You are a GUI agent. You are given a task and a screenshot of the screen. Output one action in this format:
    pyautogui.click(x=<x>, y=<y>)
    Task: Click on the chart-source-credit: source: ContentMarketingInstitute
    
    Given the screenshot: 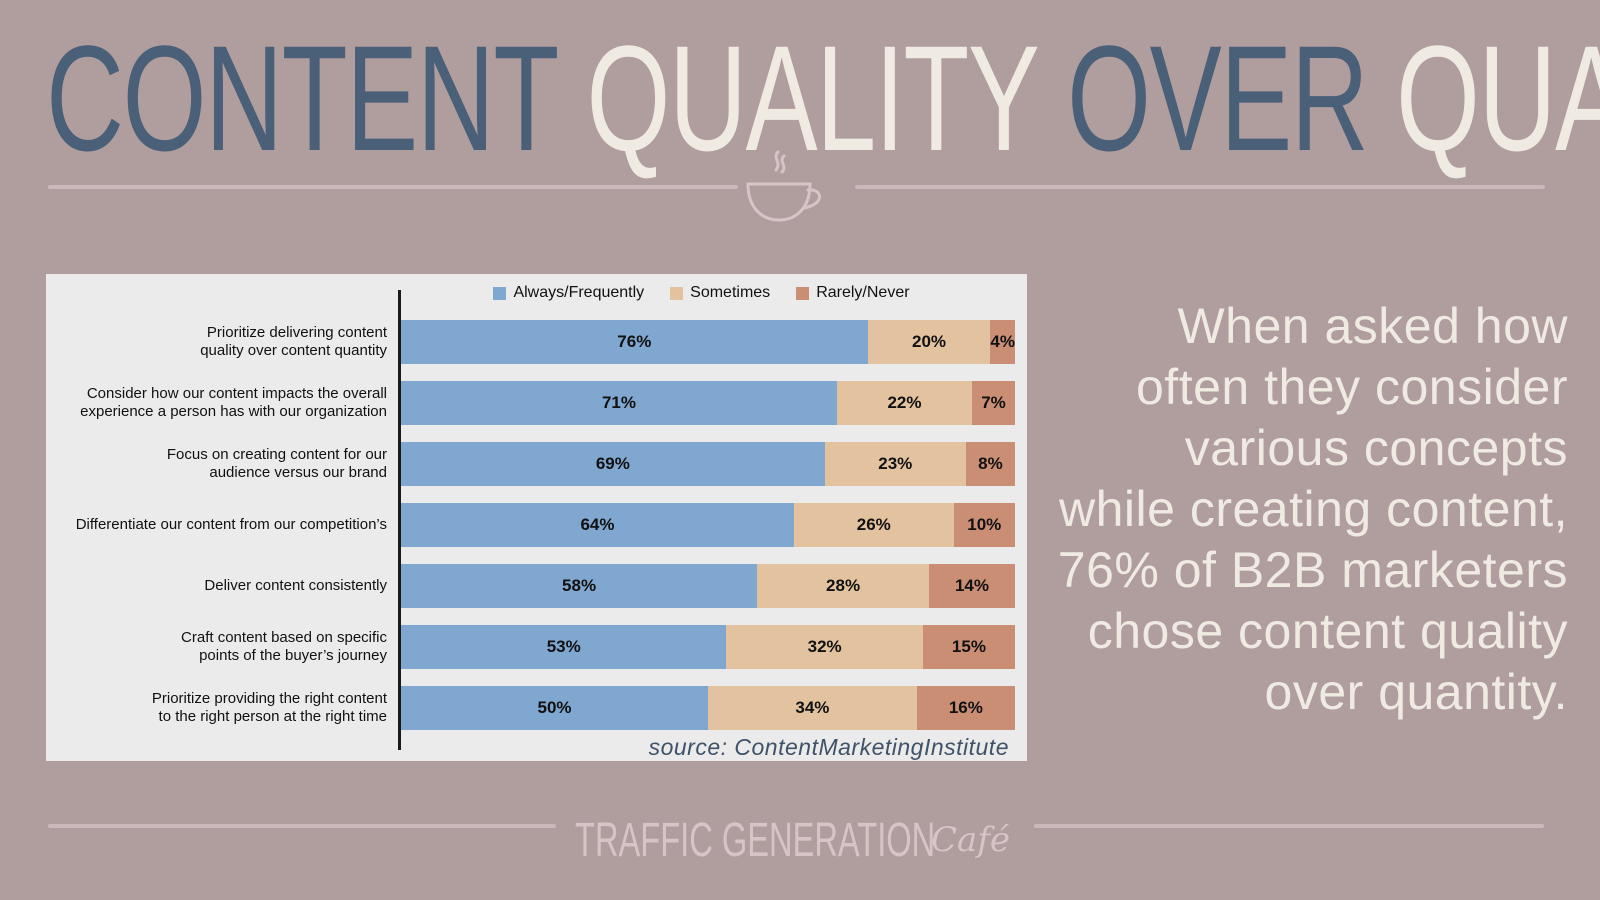 What is the action you would take?
    pyautogui.click(x=828, y=747)
    